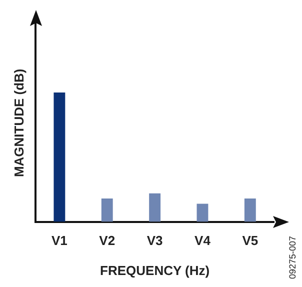 The image size is (302, 287). Describe the element at coordinates (250, 240) in the screenshot. I see `x-tick-label: V5` at that location.